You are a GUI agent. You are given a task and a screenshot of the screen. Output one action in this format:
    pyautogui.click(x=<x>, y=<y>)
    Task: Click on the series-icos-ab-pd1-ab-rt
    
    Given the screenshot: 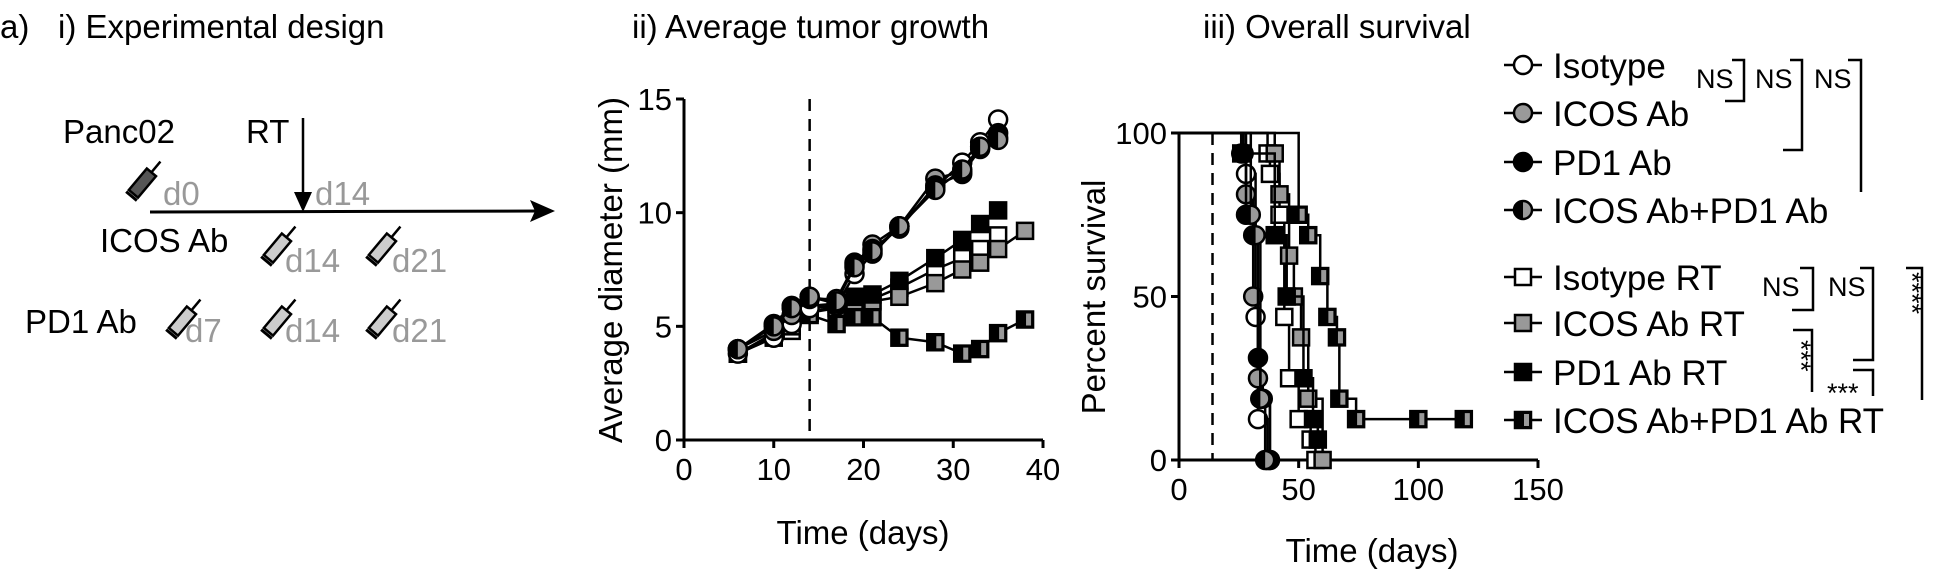 What is the action you would take?
    pyautogui.click(x=1326, y=280)
    